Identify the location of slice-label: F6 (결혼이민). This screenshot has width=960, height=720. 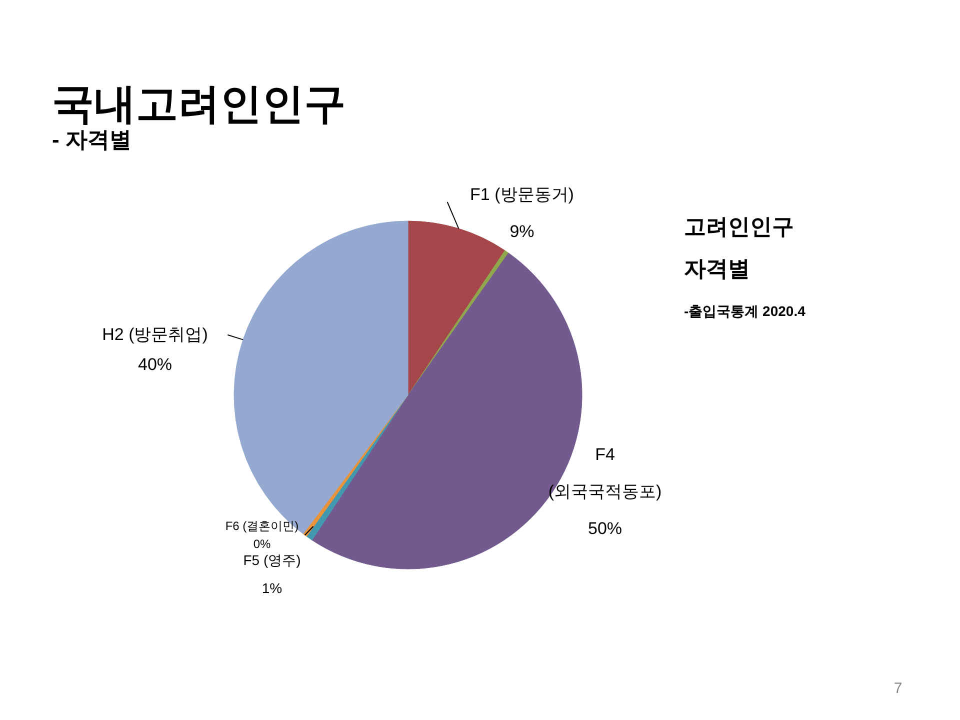
(262, 526).